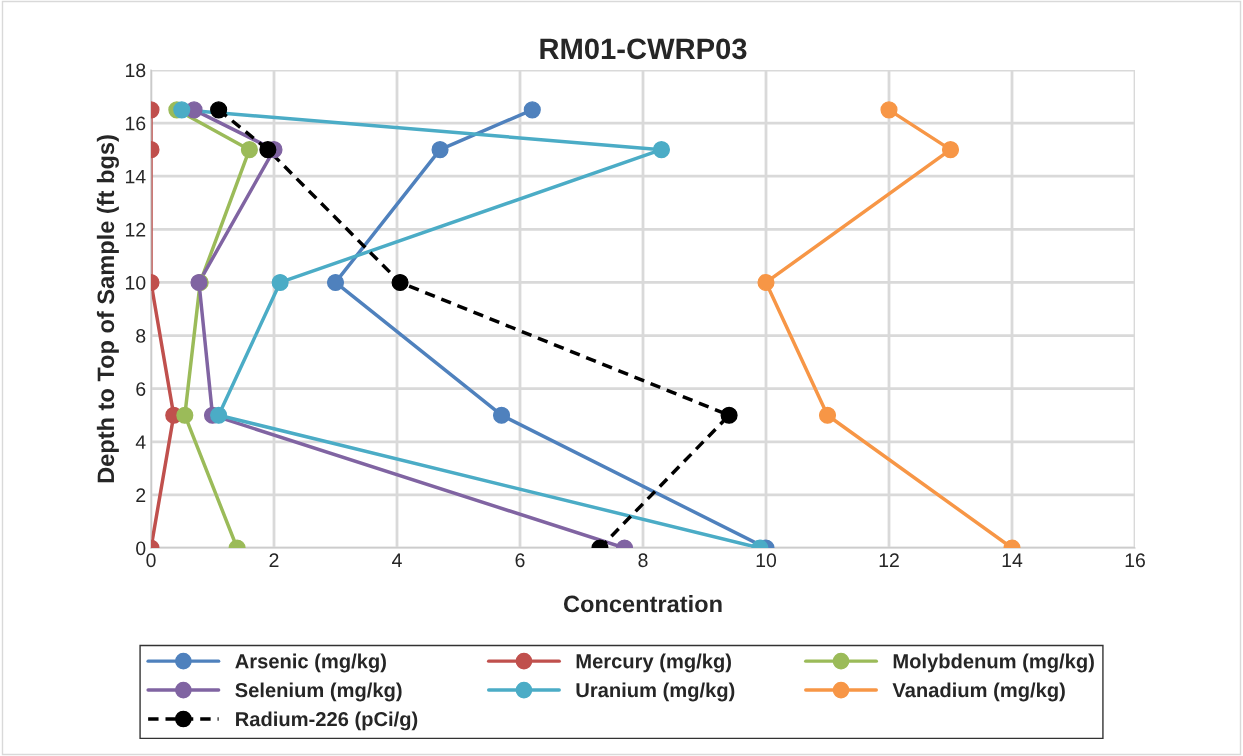 The height and width of the screenshot is (756, 1243). What do you see at coordinates (141, 389) in the screenshot?
I see `y-tick-label: 6` at bounding box center [141, 389].